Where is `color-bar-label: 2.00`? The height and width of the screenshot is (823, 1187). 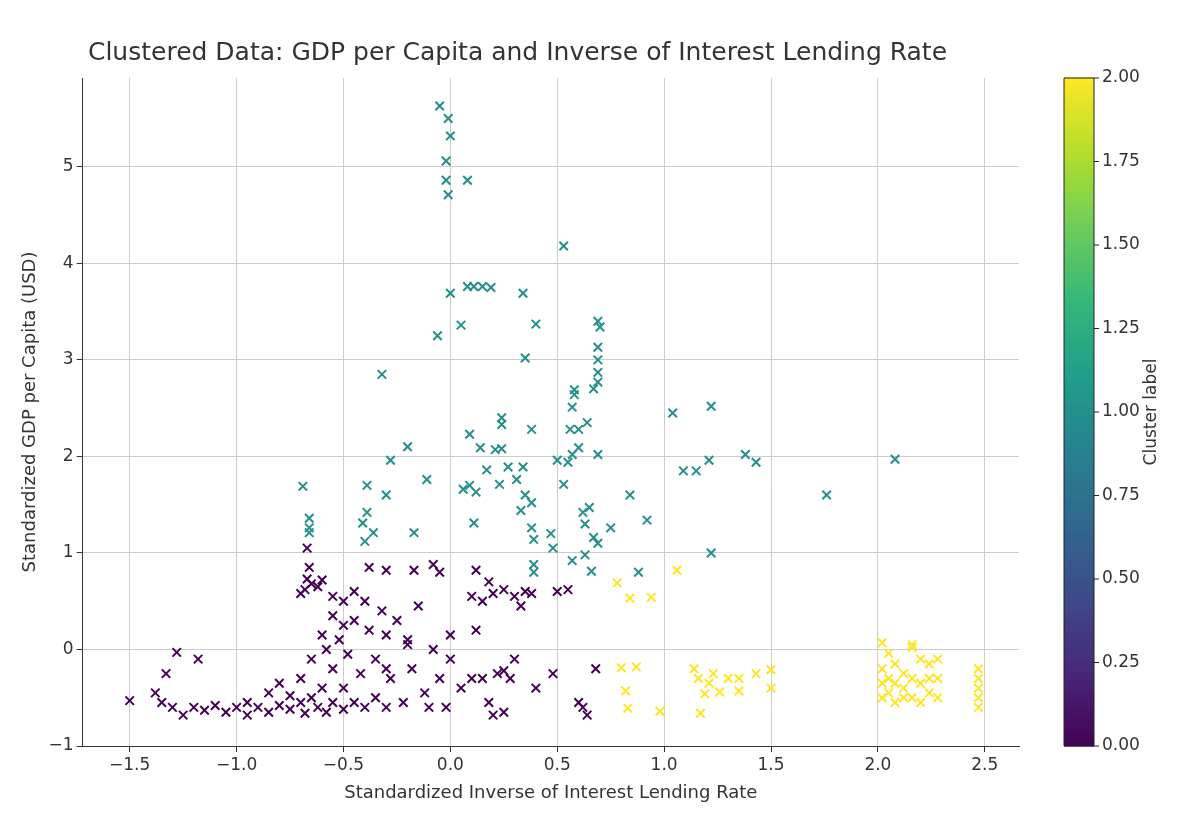 color-bar-label: 2.00 is located at coordinates (1121, 76).